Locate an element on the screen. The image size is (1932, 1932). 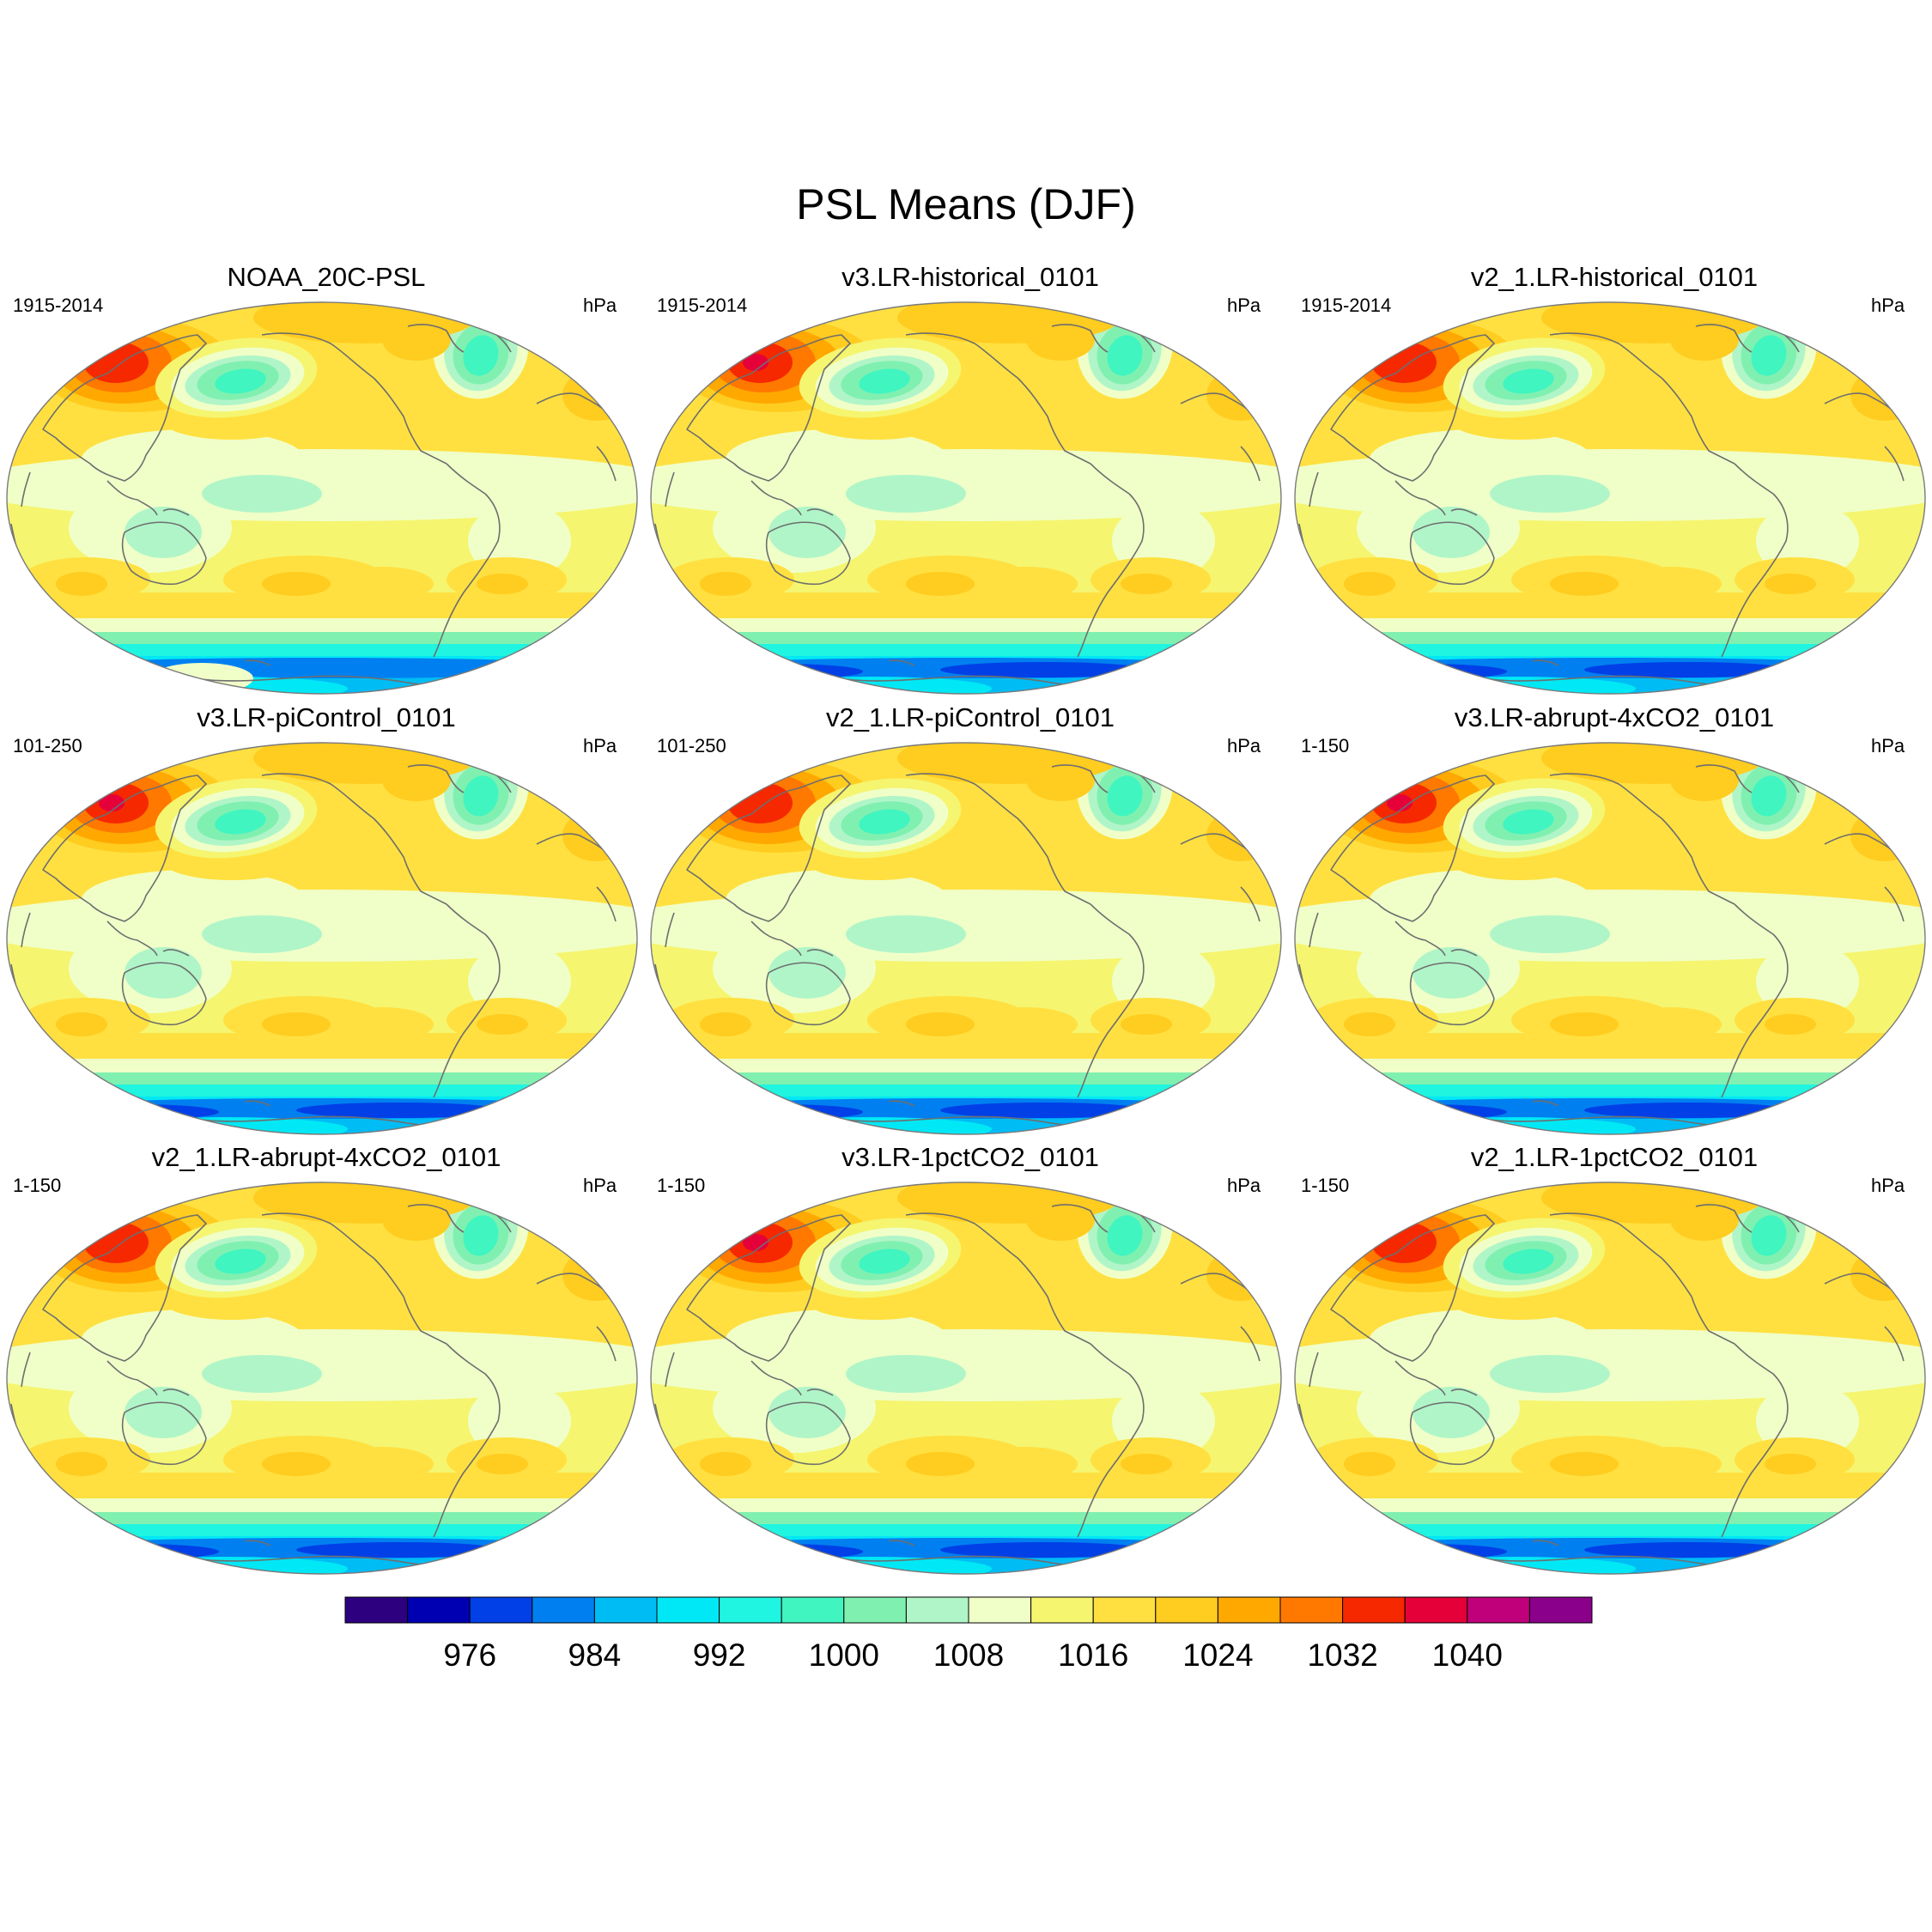
map-panel: v3.LR-historical_0101 1915-2014 hPa is located at coordinates (970, 485).